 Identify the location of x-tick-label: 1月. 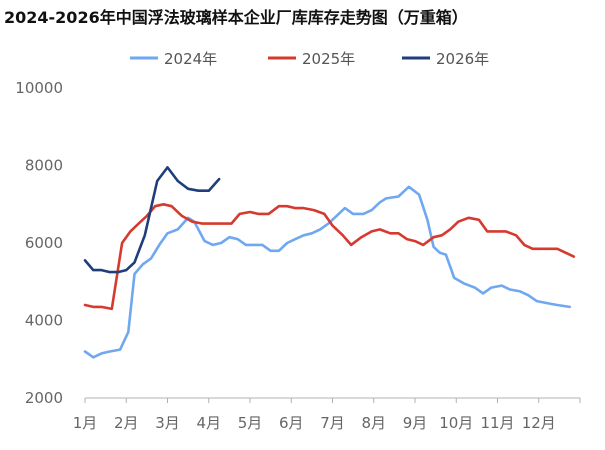
(85, 423).